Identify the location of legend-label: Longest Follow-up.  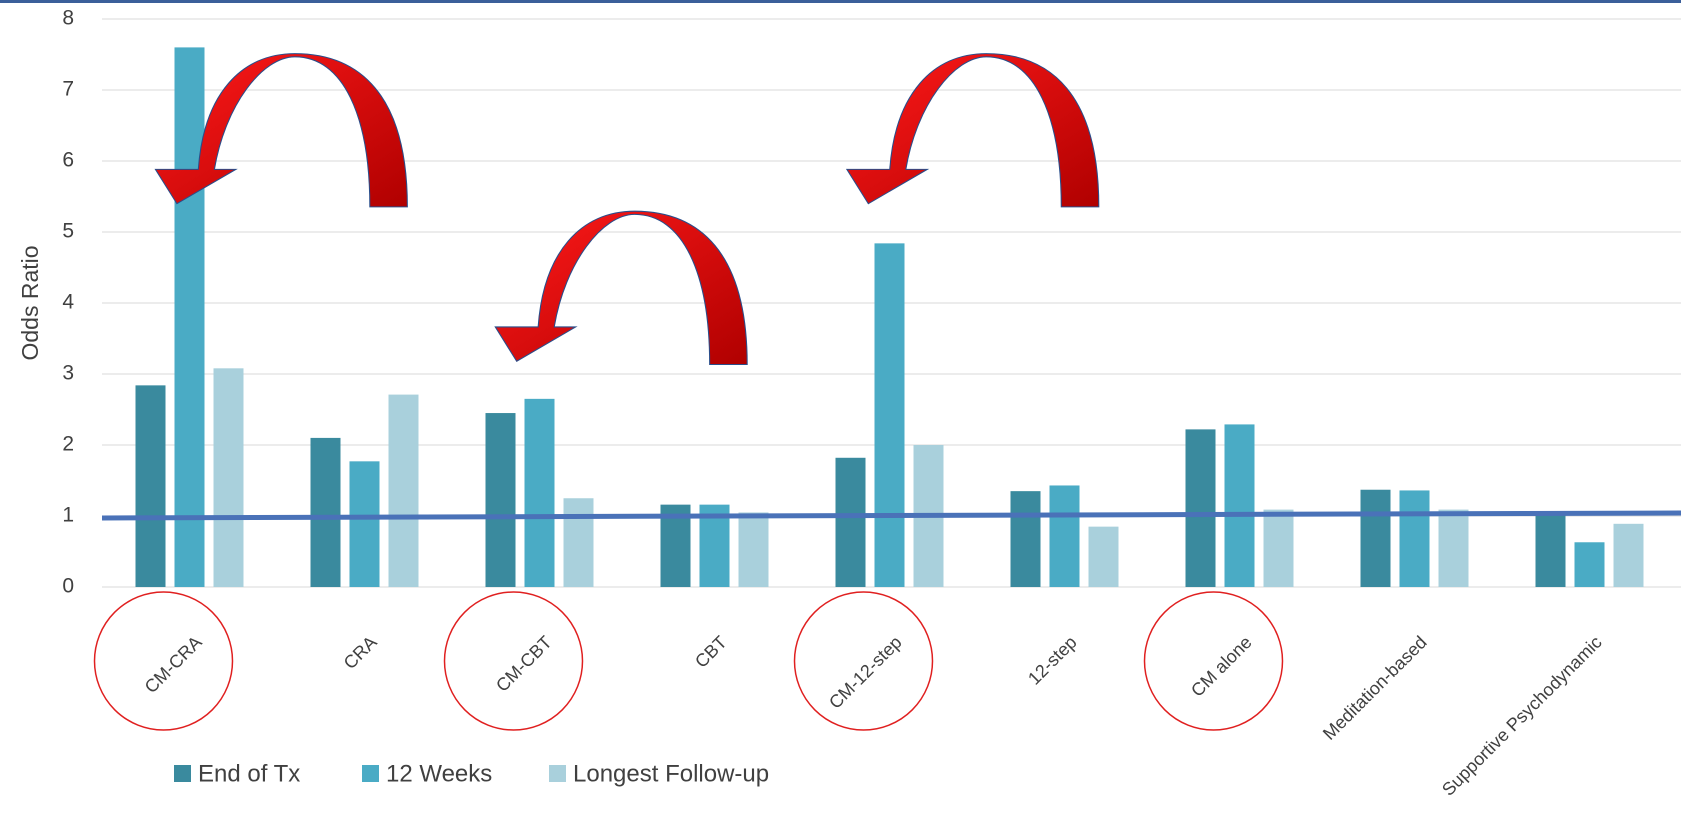
(671, 773).